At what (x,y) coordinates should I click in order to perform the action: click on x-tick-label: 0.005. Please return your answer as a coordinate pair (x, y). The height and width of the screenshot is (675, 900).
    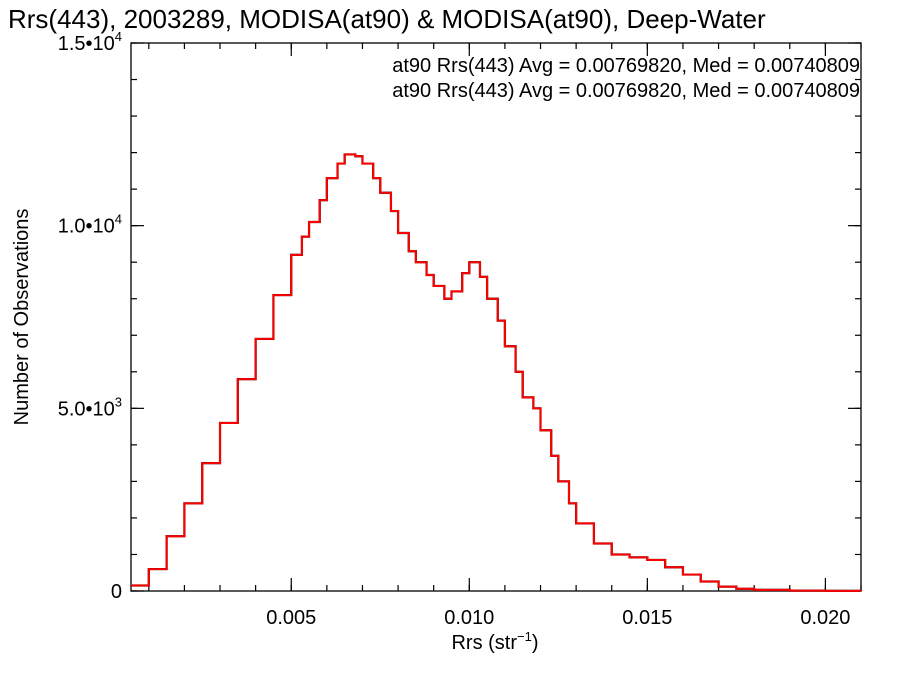
    Looking at the image, I should click on (291, 618).